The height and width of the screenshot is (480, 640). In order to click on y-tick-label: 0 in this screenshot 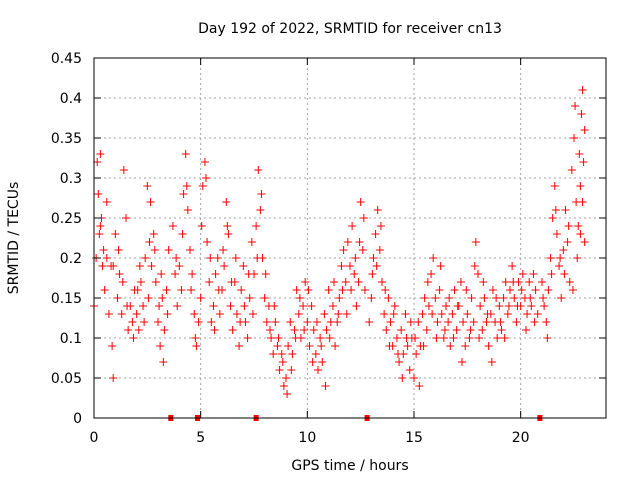, I will do `click(77, 419)`.